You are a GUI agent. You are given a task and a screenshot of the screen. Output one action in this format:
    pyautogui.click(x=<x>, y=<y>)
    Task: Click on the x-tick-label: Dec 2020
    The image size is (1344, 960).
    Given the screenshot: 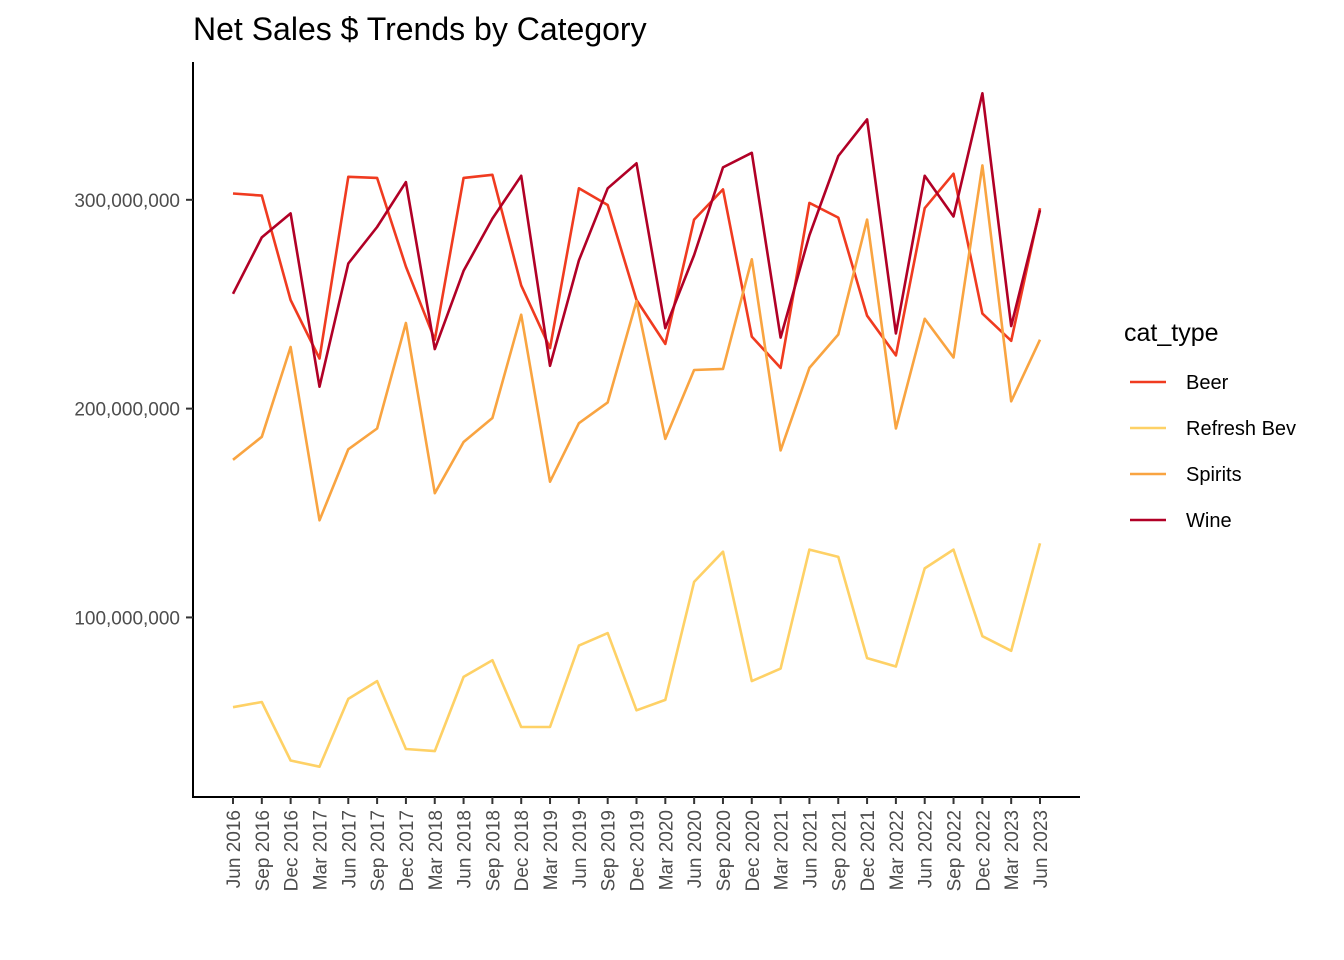 What is the action you would take?
    pyautogui.click(x=753, y=850)
    